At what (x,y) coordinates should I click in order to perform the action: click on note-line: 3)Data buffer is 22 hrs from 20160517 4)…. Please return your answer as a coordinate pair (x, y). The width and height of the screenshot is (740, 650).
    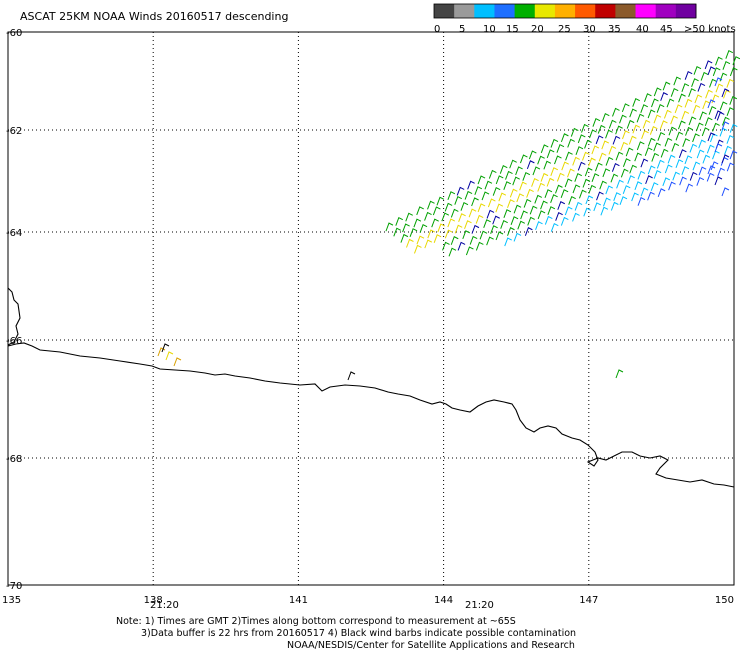
    Looking at the image, I should click on (358, 633).